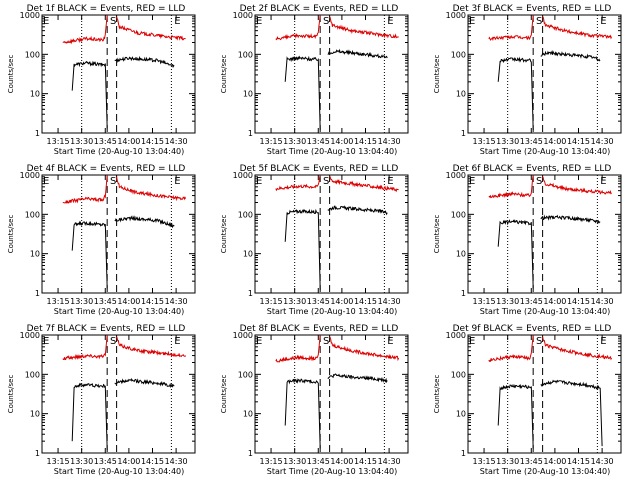  Describe the element at coordinates (106, 9) in the screenshot. I see `chart-title: Det 1f BLACK = Events, RED = LLD` at that location.